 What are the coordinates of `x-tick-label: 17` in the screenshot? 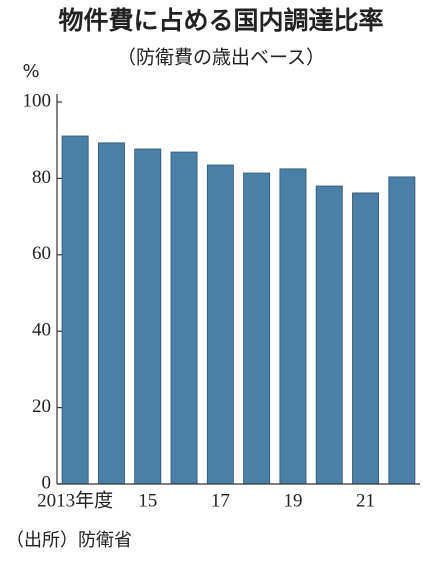 It's located at (220, 500).